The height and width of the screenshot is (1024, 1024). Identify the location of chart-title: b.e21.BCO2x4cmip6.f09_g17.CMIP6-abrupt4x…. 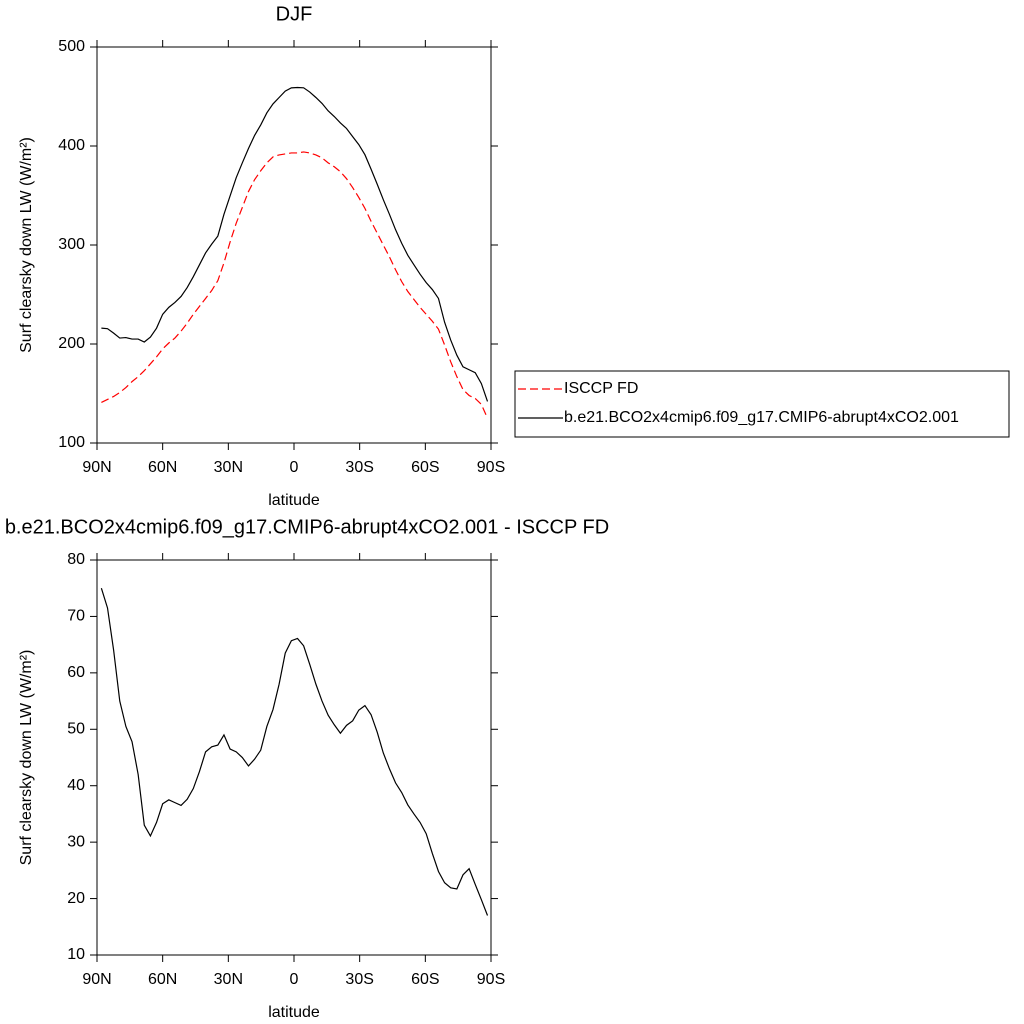
(307, 527).